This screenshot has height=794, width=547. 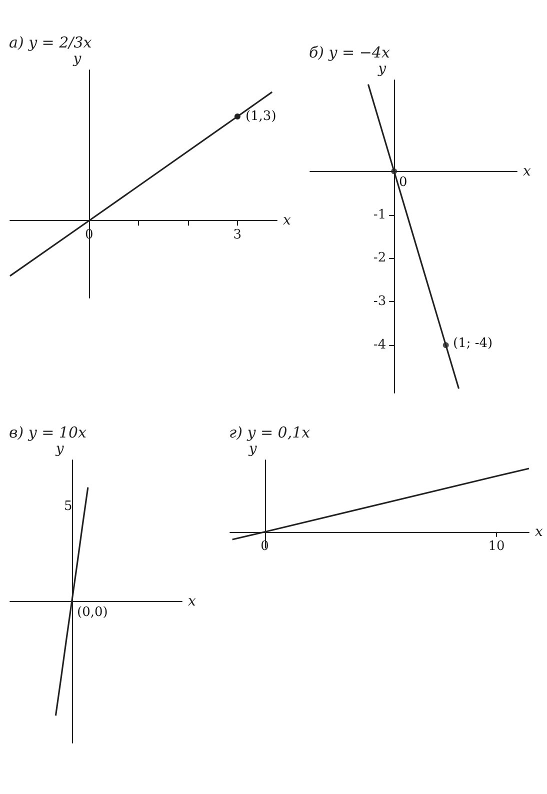 I want to click on annotation: 5, so click(x=68, y=506).